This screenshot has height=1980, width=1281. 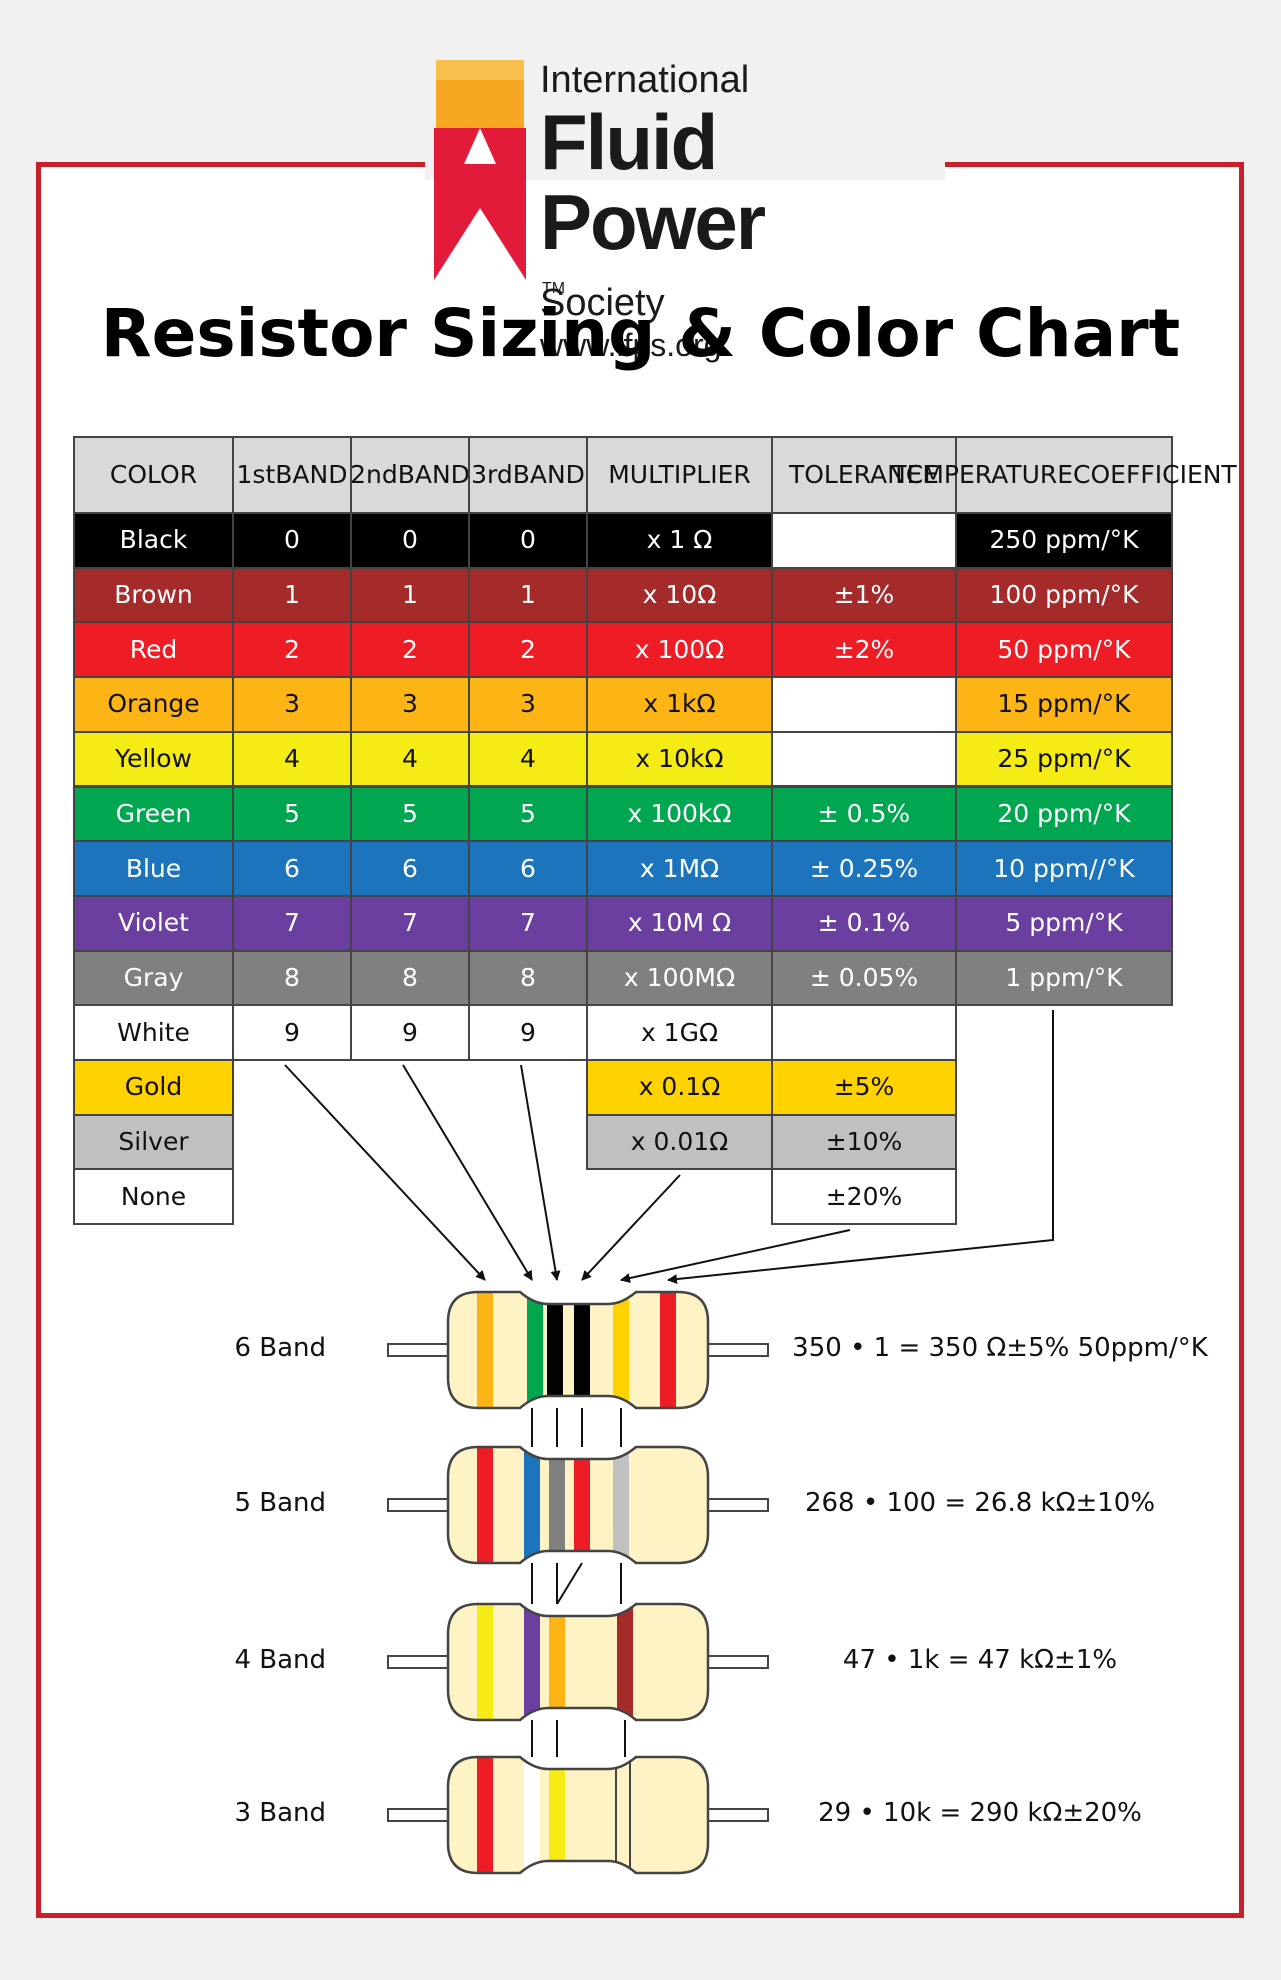 What do you see at coordinates (679, 650) in the screenshot?
I see `multiplier-red: x 100Ω` at bounding box center [679, 650].